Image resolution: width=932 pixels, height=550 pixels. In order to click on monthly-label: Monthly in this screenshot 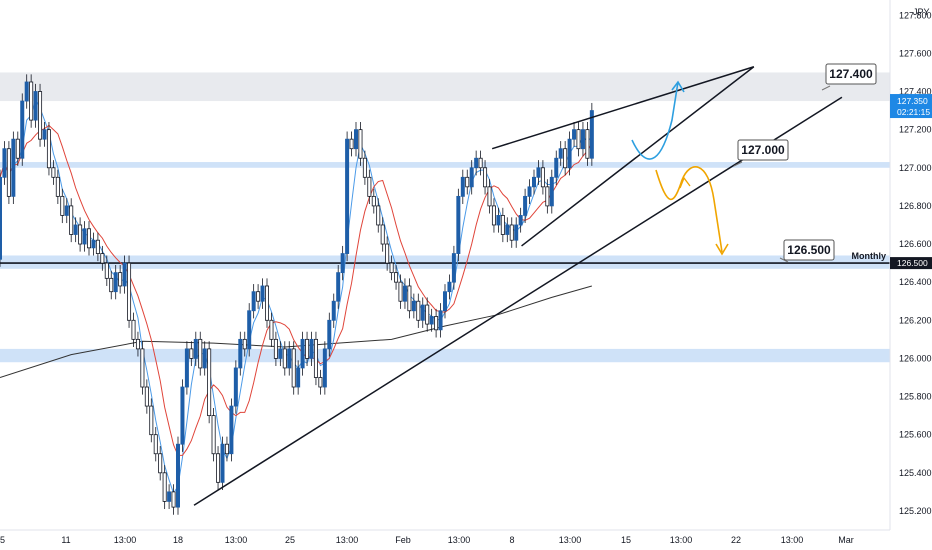, I will do `click(869, 256)`.